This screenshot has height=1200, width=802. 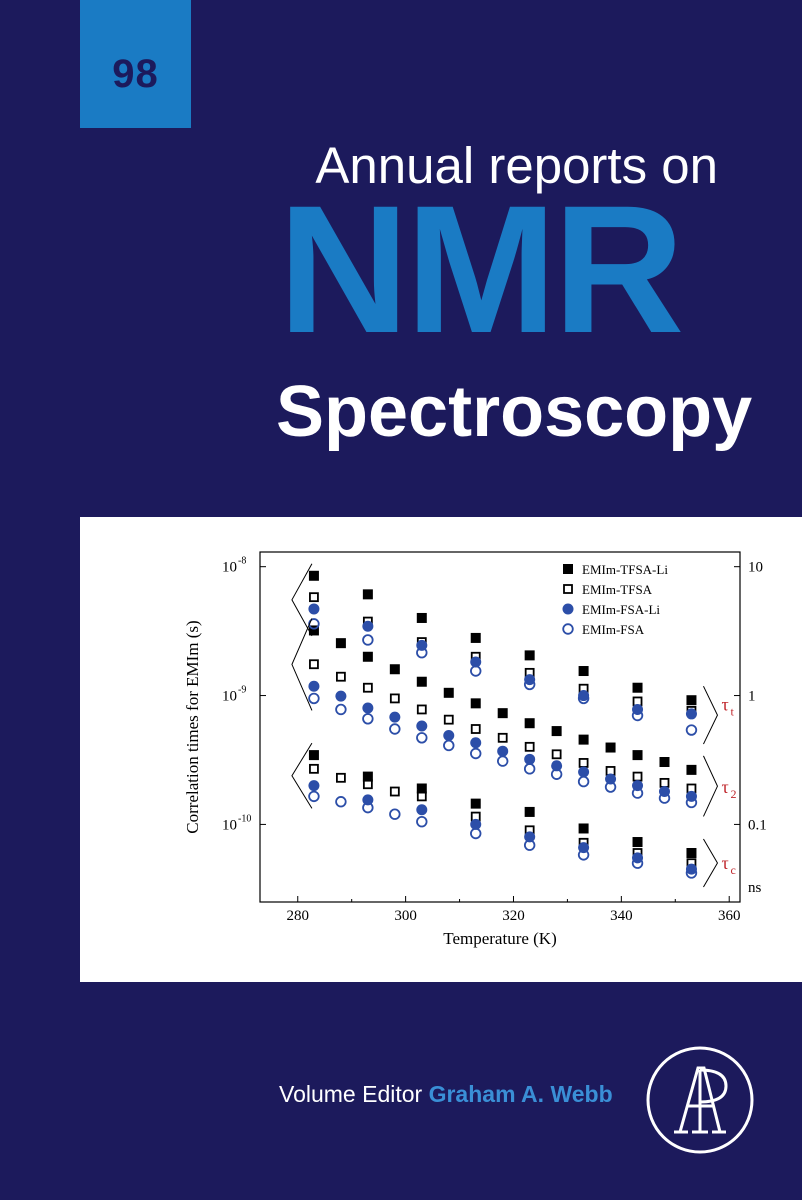 What do you see at coordinates (732, 870) in the screenshot?
I see `tau-annotation-subscript: c` at bounding box center [732, 870].